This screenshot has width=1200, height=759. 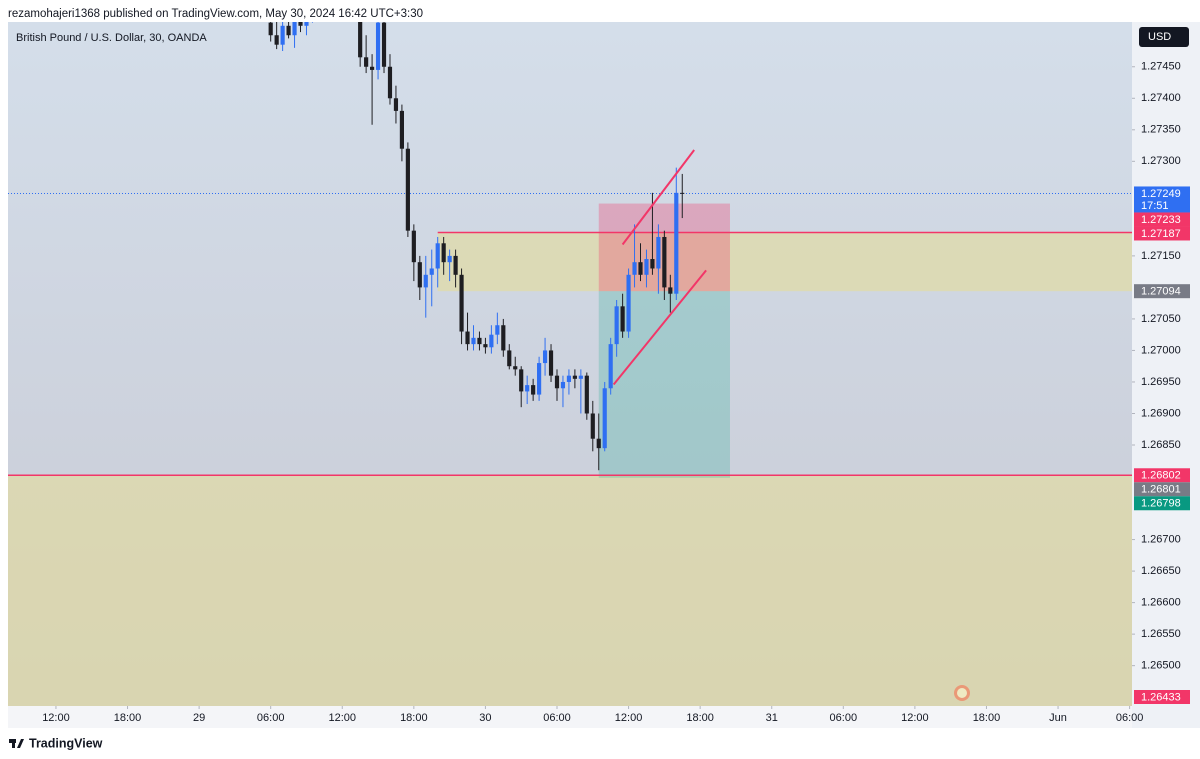 I want to click on price-label: 1.26801, so click(x=1161, y=490).